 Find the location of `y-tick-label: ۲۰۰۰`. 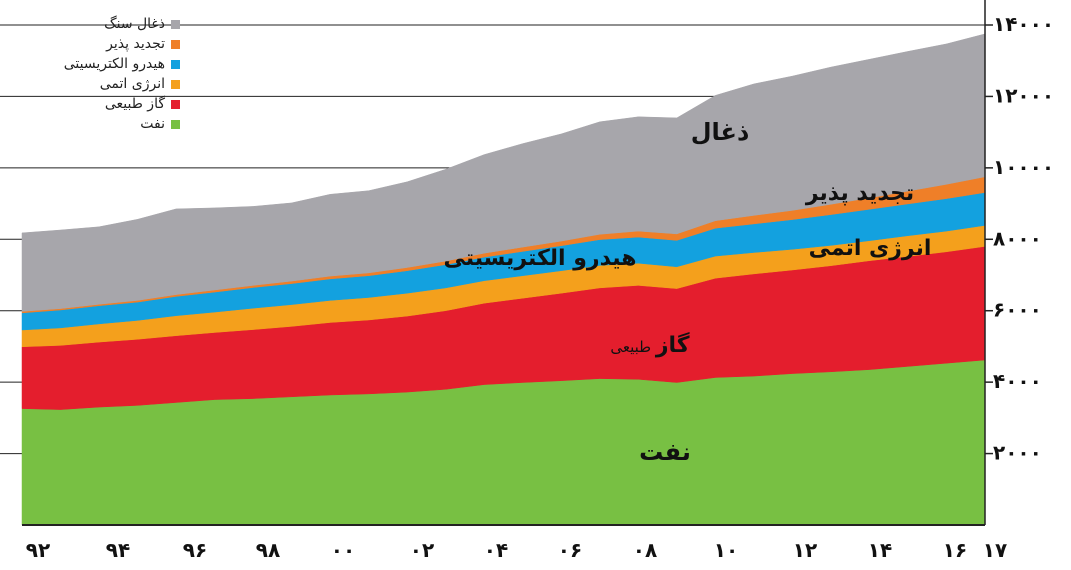

y-tick-label: ۲۰۰۰ is located at coordinates (1017, 453).